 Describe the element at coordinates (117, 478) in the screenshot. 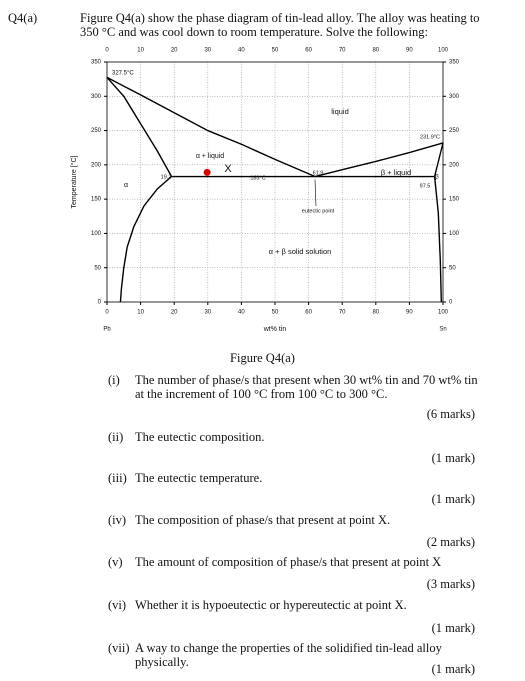

I see `item-number: (iii)` at that location.